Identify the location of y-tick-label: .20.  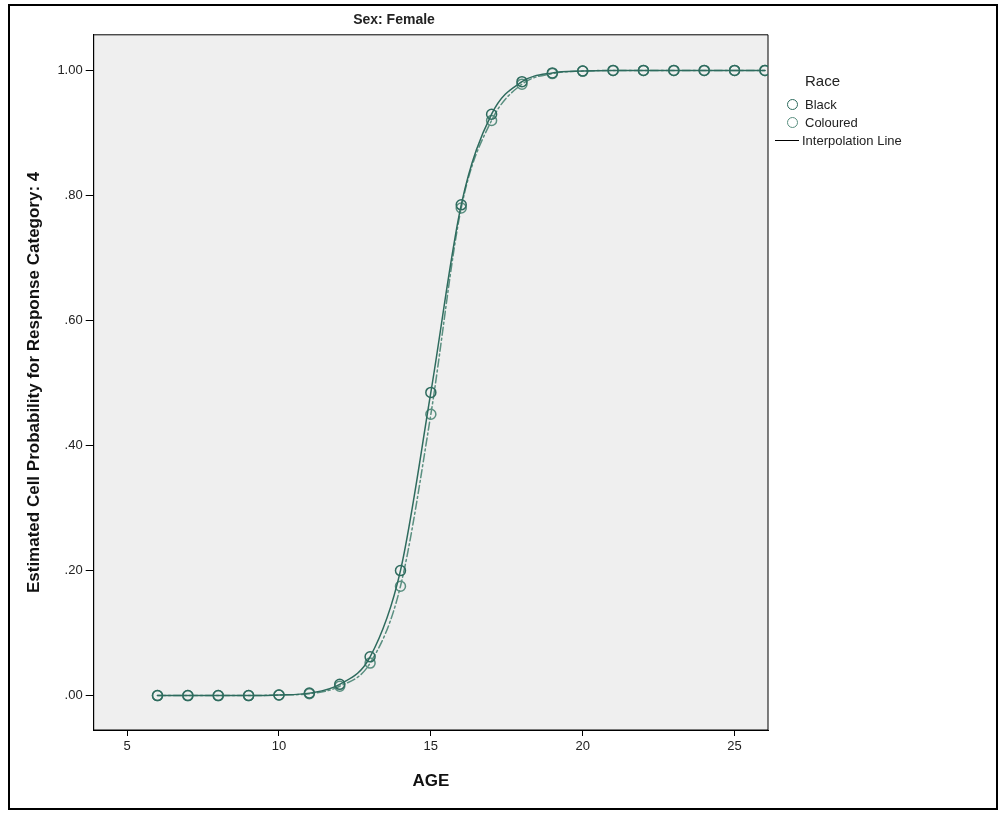
(73, 570).